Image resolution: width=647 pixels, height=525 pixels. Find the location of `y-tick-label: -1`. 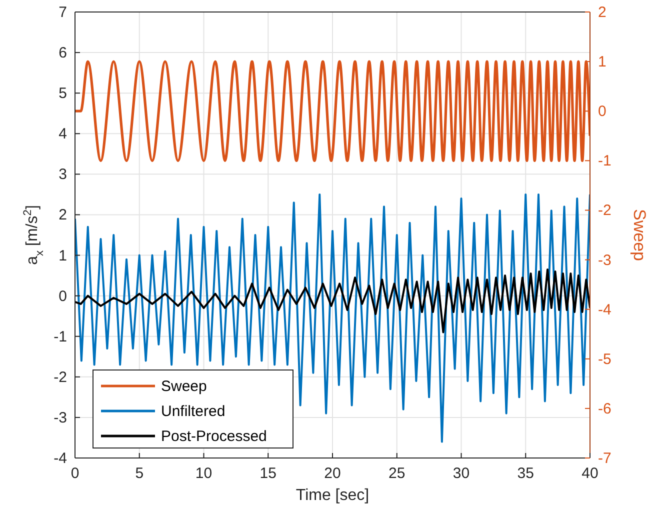

y-tick-label: -1 is located at coordinates (60, 337).